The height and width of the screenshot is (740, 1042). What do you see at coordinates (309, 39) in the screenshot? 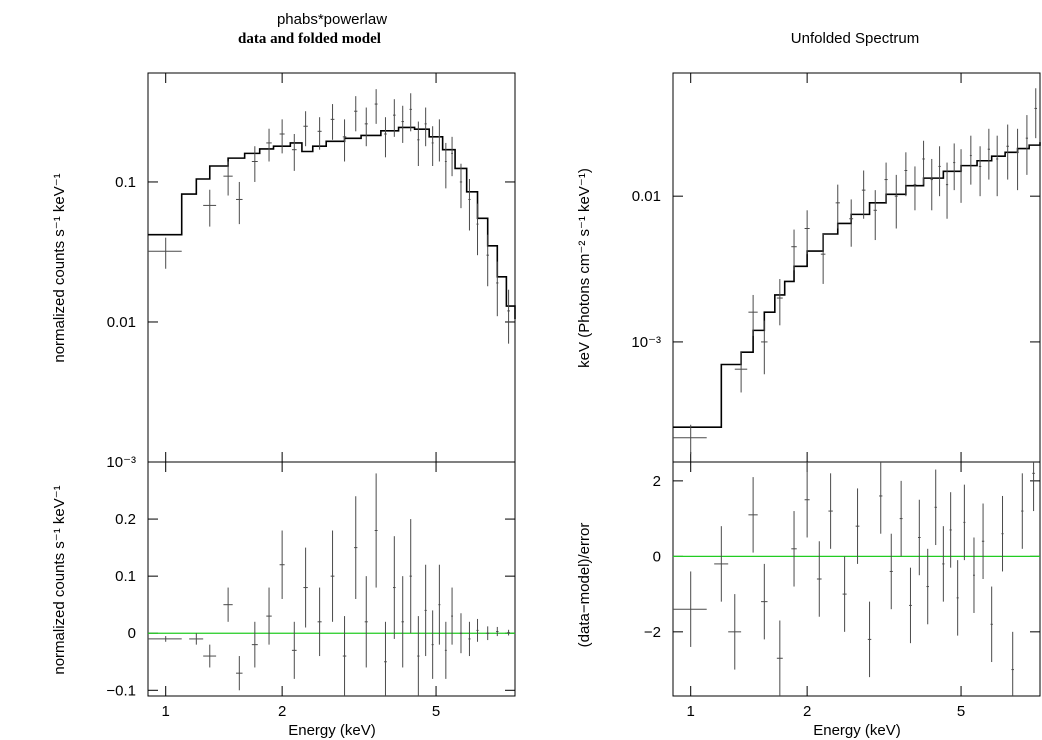
I see `left-chart-subtitle: data and folded model` at bounding box center [309, 39].